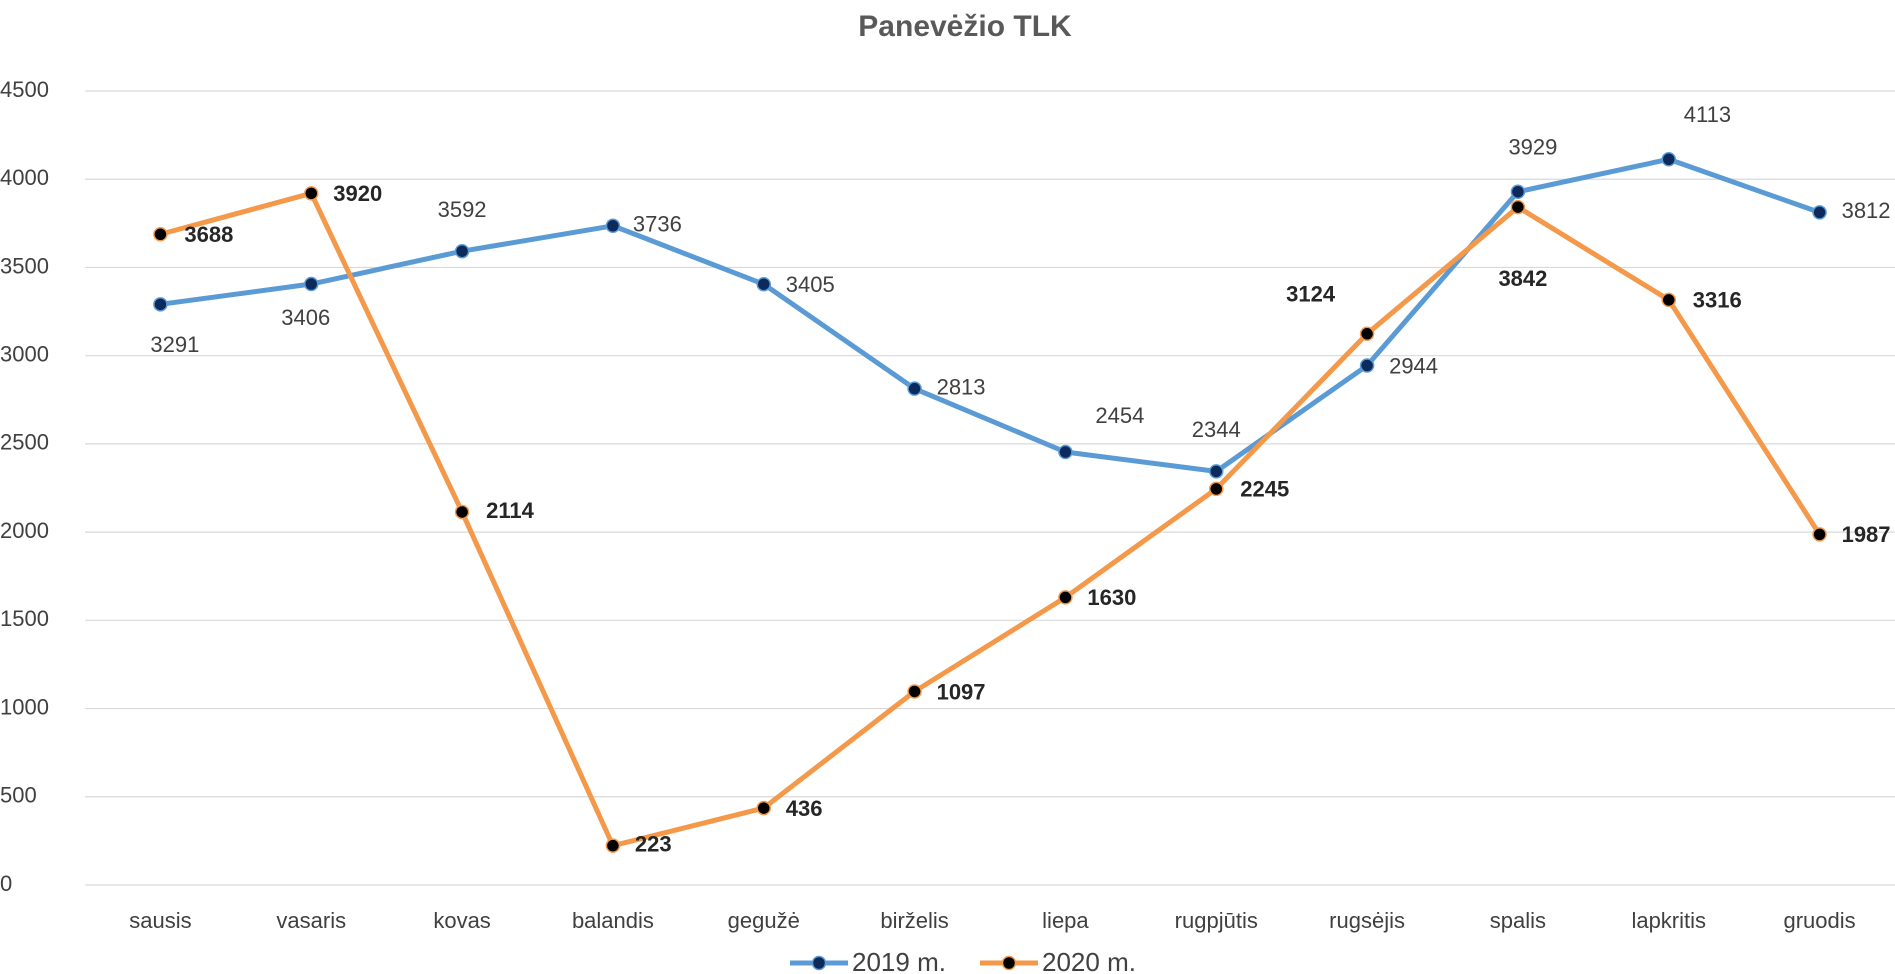  Describe the element at coordinates (914, 920) in the screenshot. I see `x-tick-label: birželis` at that location.